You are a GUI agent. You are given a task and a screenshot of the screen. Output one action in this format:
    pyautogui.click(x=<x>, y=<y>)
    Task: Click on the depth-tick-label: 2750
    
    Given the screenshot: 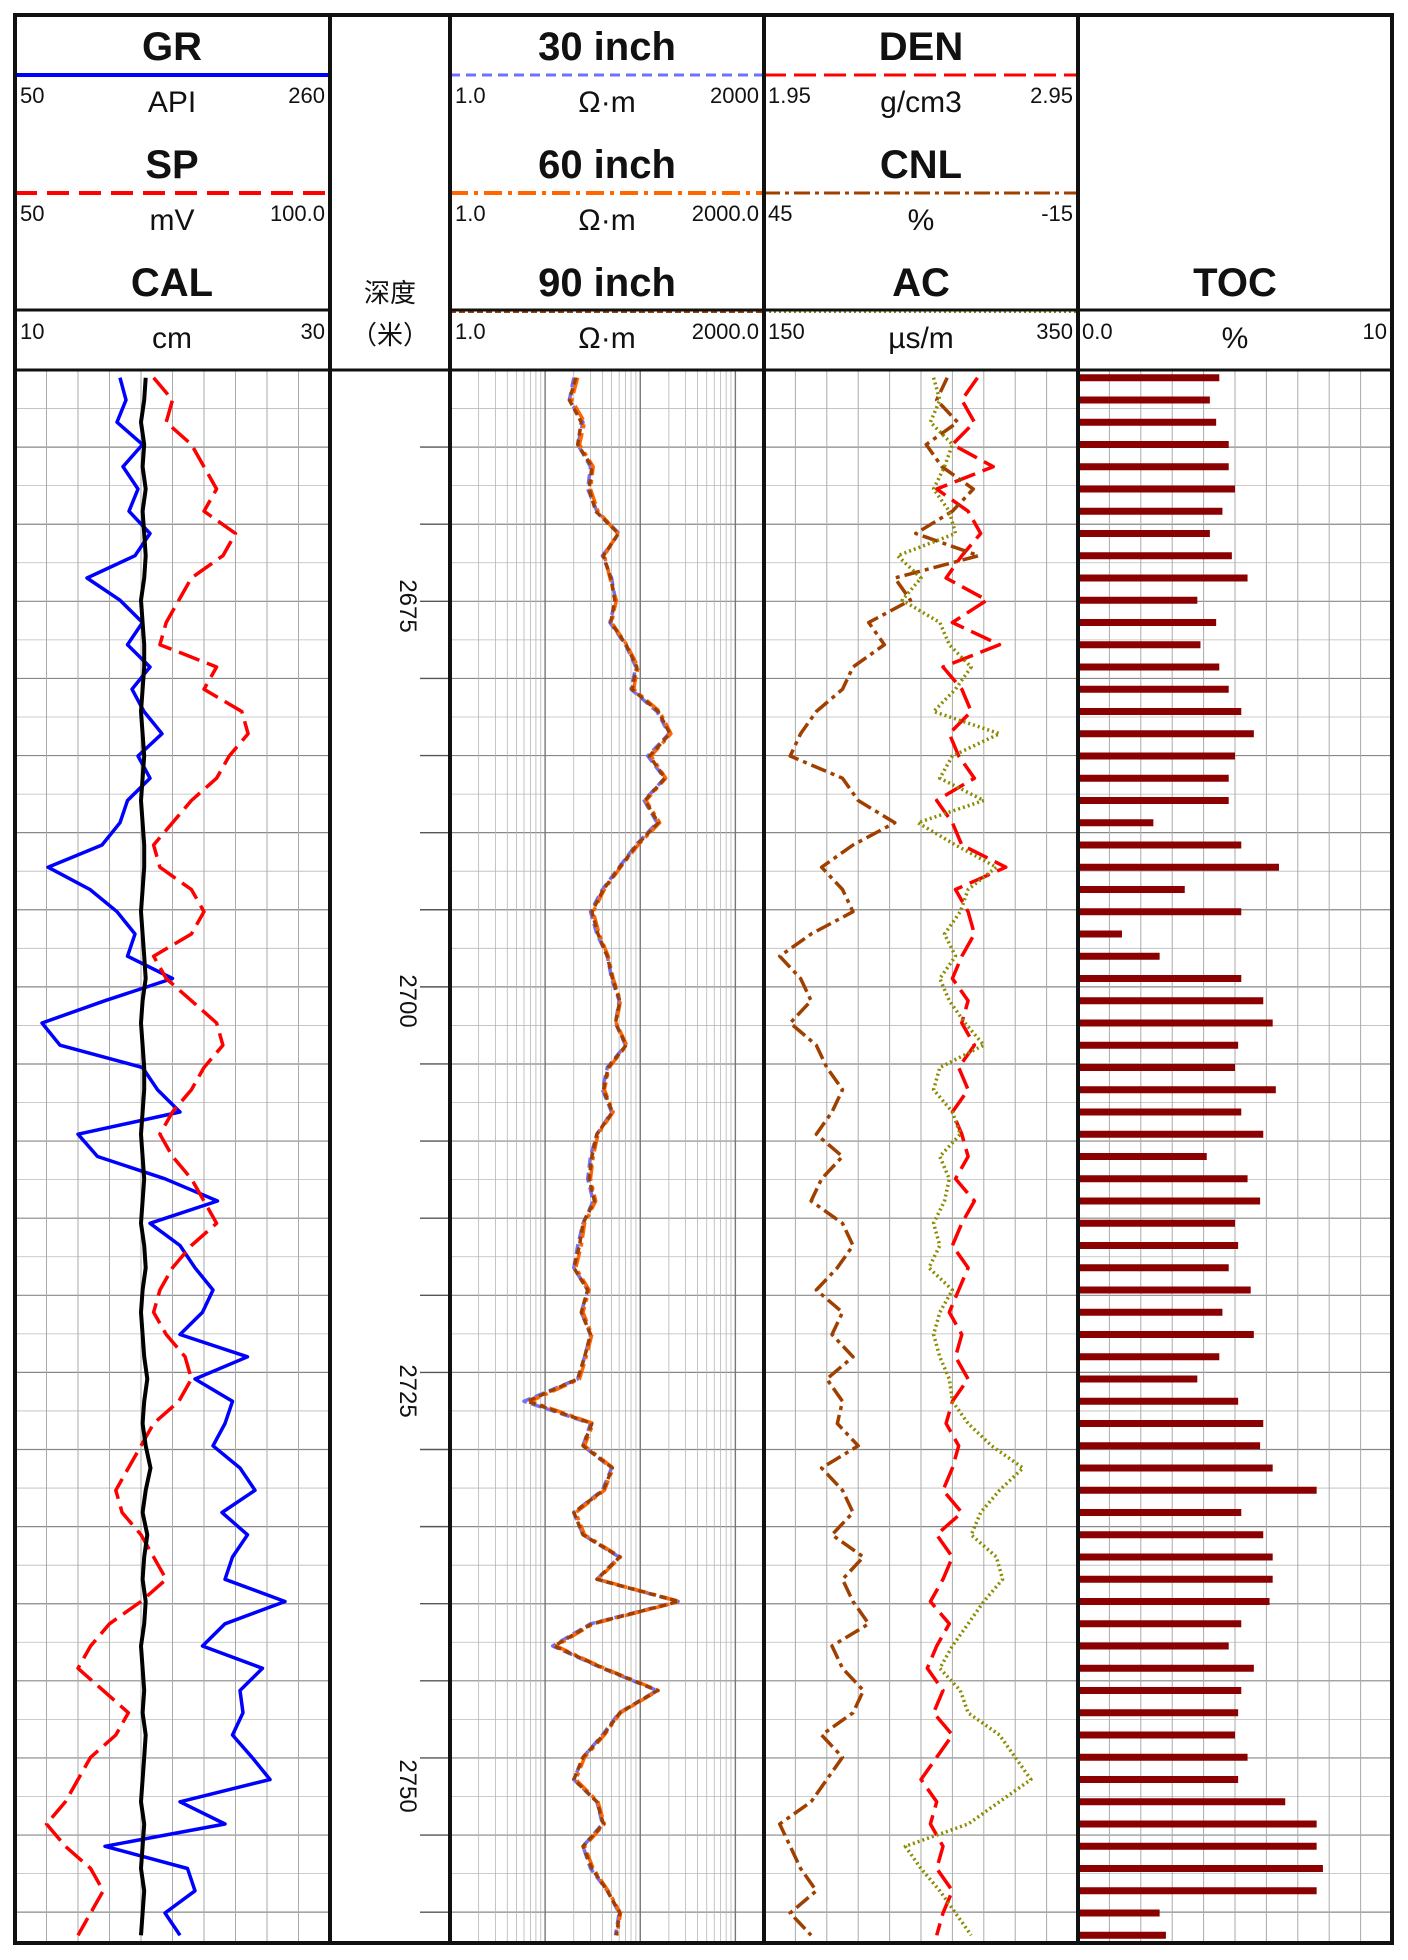 What is the action you would take?
    pyautogui.click(x=407, y=1785)
    